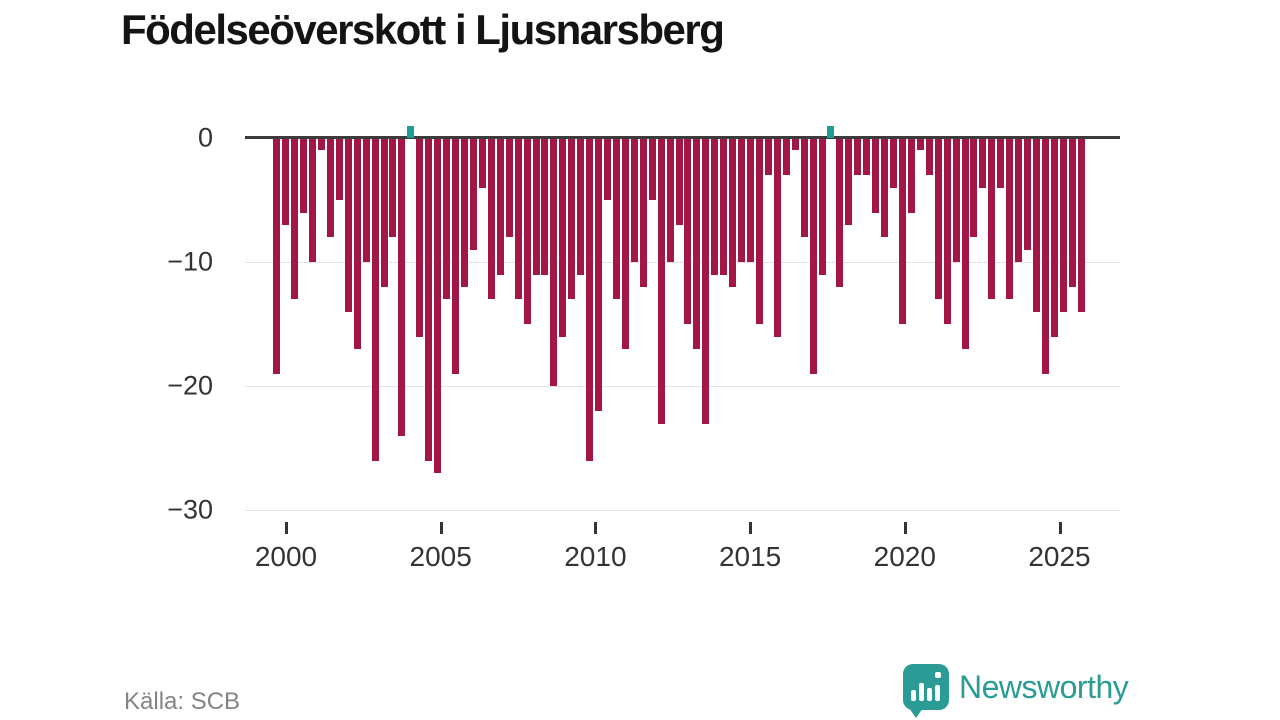 The image size is (1280, 720). I want to click on x-tick-label: 2015, so click(750, 556).